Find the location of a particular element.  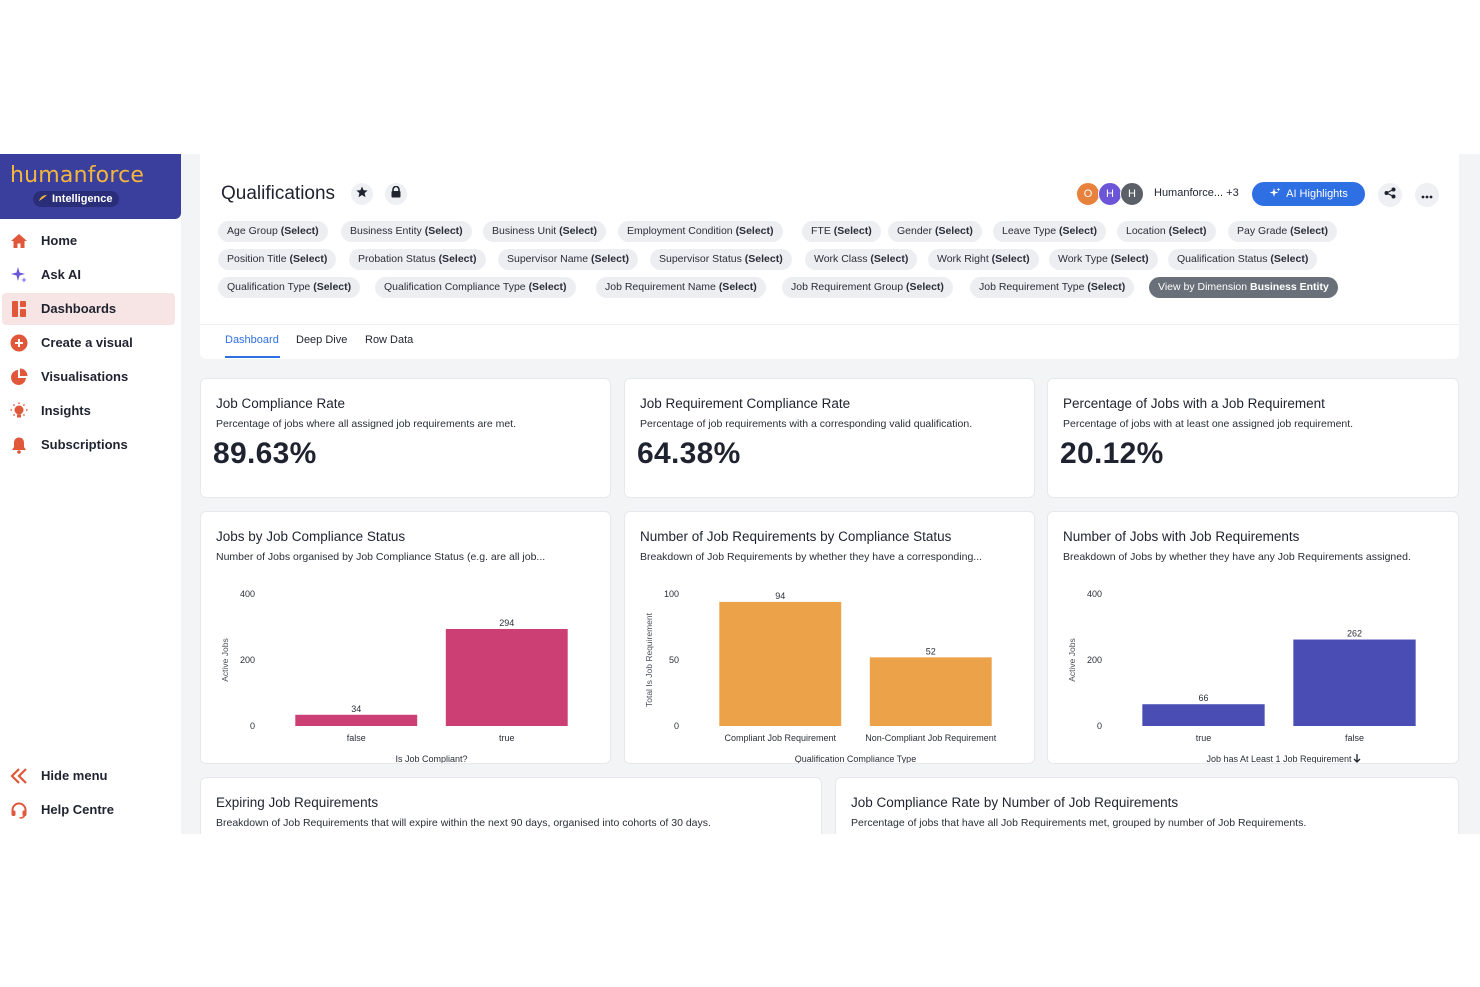

filter-chip-job-requirement-type: Job Requirement Type (Select) is located at coordinates (1052, 287).